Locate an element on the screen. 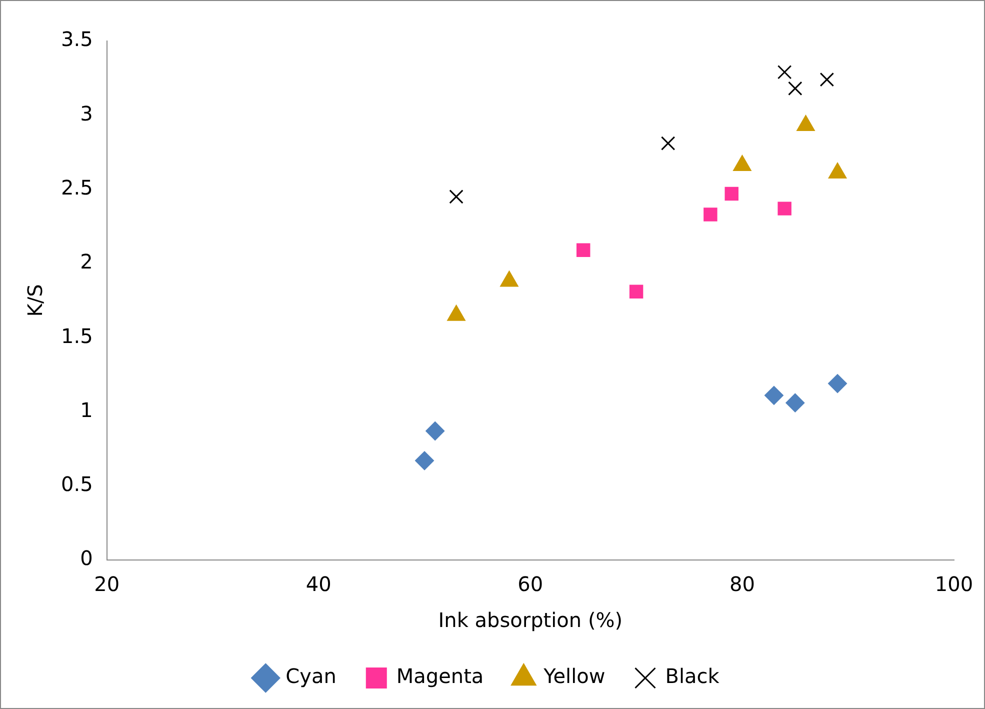 Image resolution: width=985 pixels, height=709 pixels. y-axis-title: K/S is located at coordinates (35, 300).